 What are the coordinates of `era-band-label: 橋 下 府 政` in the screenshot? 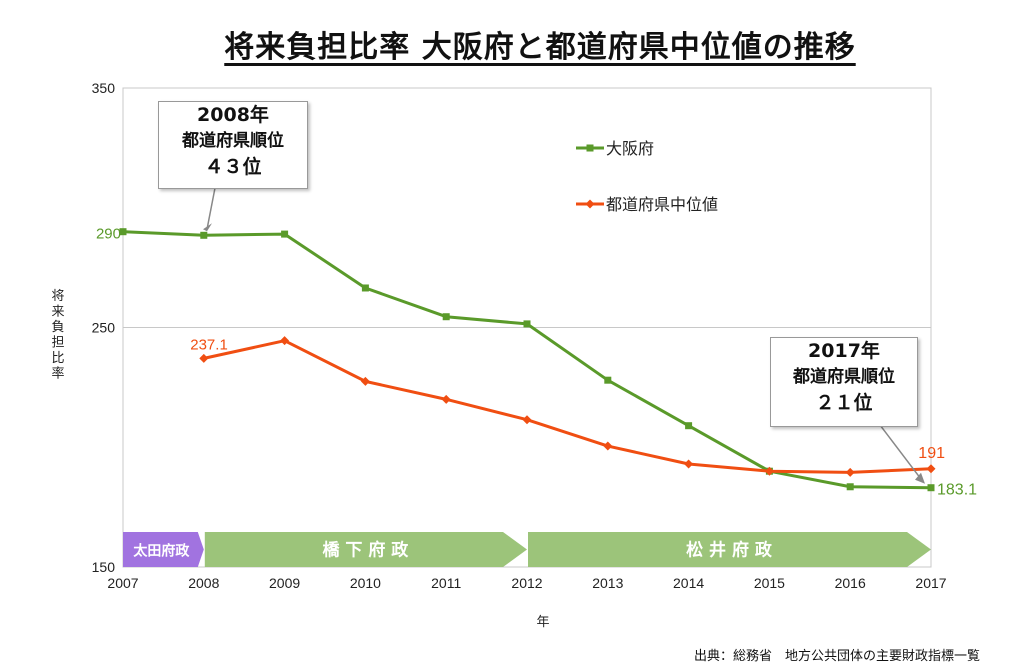 It's located at (366, 550).